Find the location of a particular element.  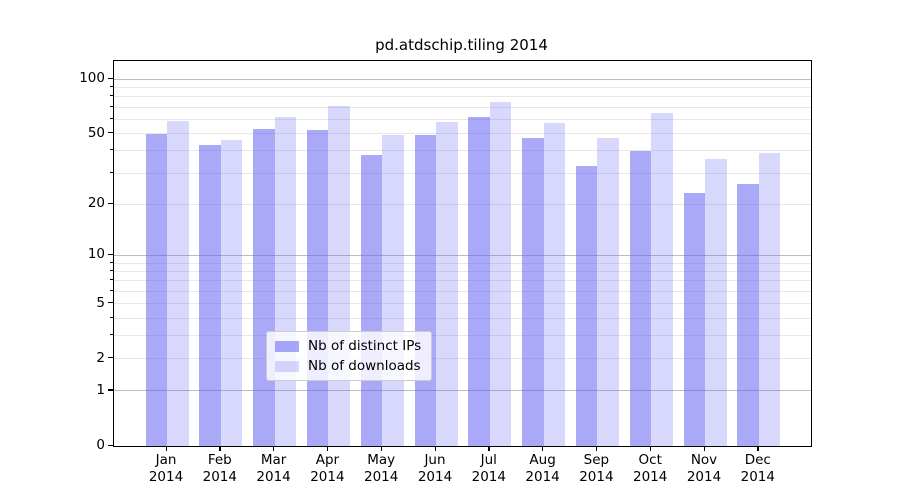

x-tick-label-month: Apr is located at coordinates (327, 460).